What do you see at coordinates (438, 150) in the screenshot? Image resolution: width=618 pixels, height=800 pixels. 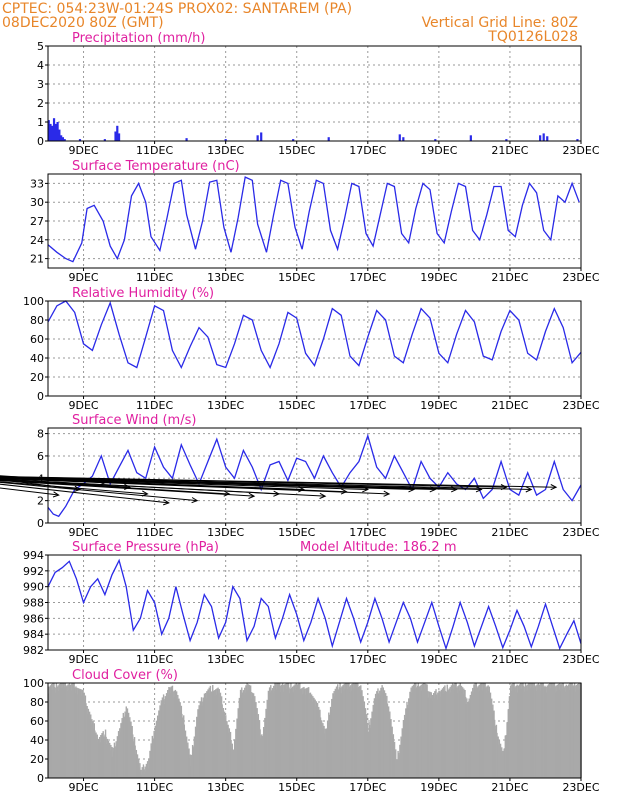 I see `precip-xtick-label: 19DEC` at bounding box center [438, 150].